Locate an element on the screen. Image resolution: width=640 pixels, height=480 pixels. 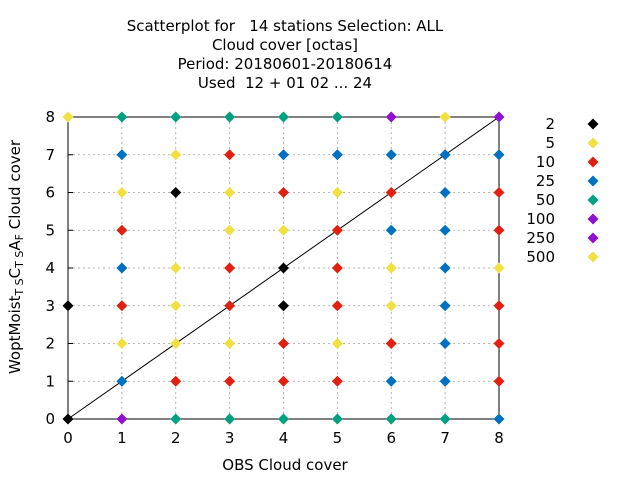
y-axis-label: WoptMoistT SCT SAF Cloud cover is located at coordinates (16, 257).